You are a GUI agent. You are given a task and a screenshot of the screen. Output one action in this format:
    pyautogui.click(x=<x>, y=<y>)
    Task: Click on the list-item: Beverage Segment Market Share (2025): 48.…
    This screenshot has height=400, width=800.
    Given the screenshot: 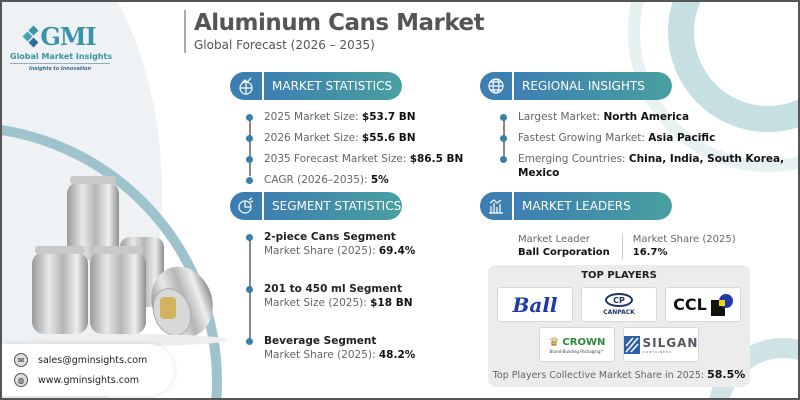 What is the action you would take?
    pyautogui.click(x=361, y=348)
    